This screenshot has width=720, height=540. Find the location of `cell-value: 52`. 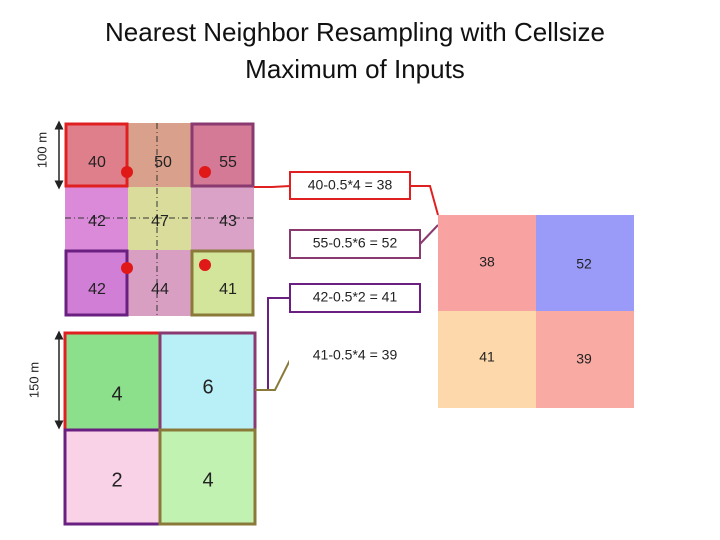

cell-value: 52 is located at coordinates (584, 264).